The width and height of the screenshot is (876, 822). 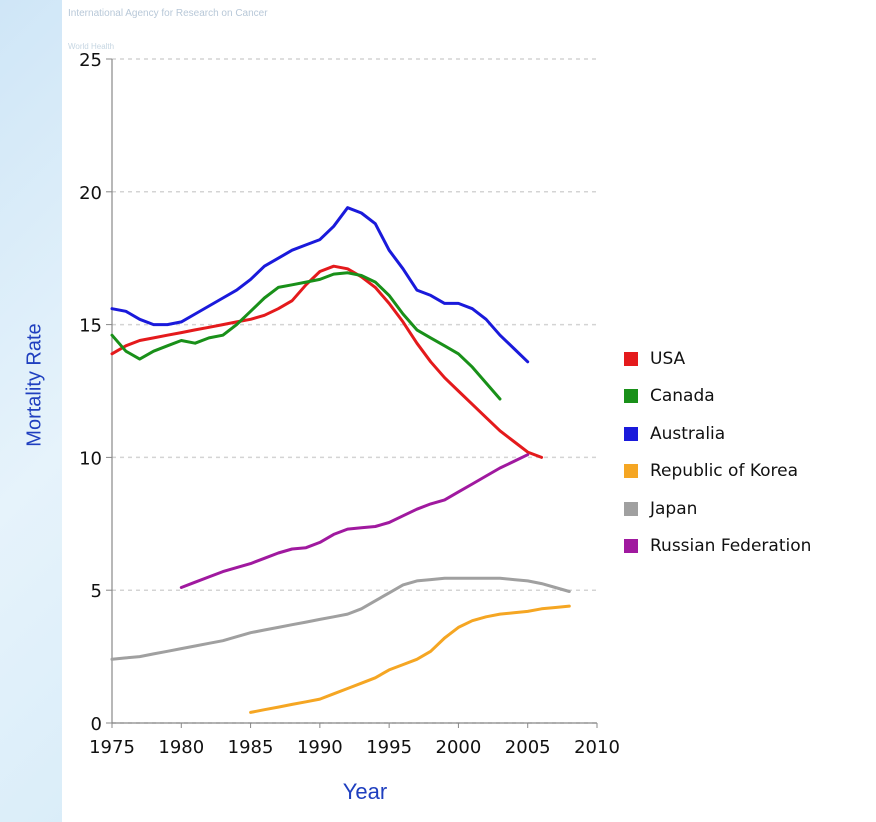 What do you see at coordinates (717, 359) in the screenshot?
I see `legend-item-usa: USA` at bounding box center [717, 359].